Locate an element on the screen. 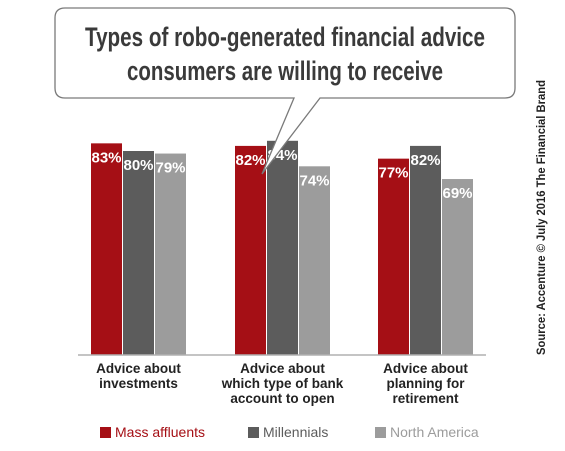 The image size is (565, 451). bar-value-label: 80% is located at coordinates (138, 165).